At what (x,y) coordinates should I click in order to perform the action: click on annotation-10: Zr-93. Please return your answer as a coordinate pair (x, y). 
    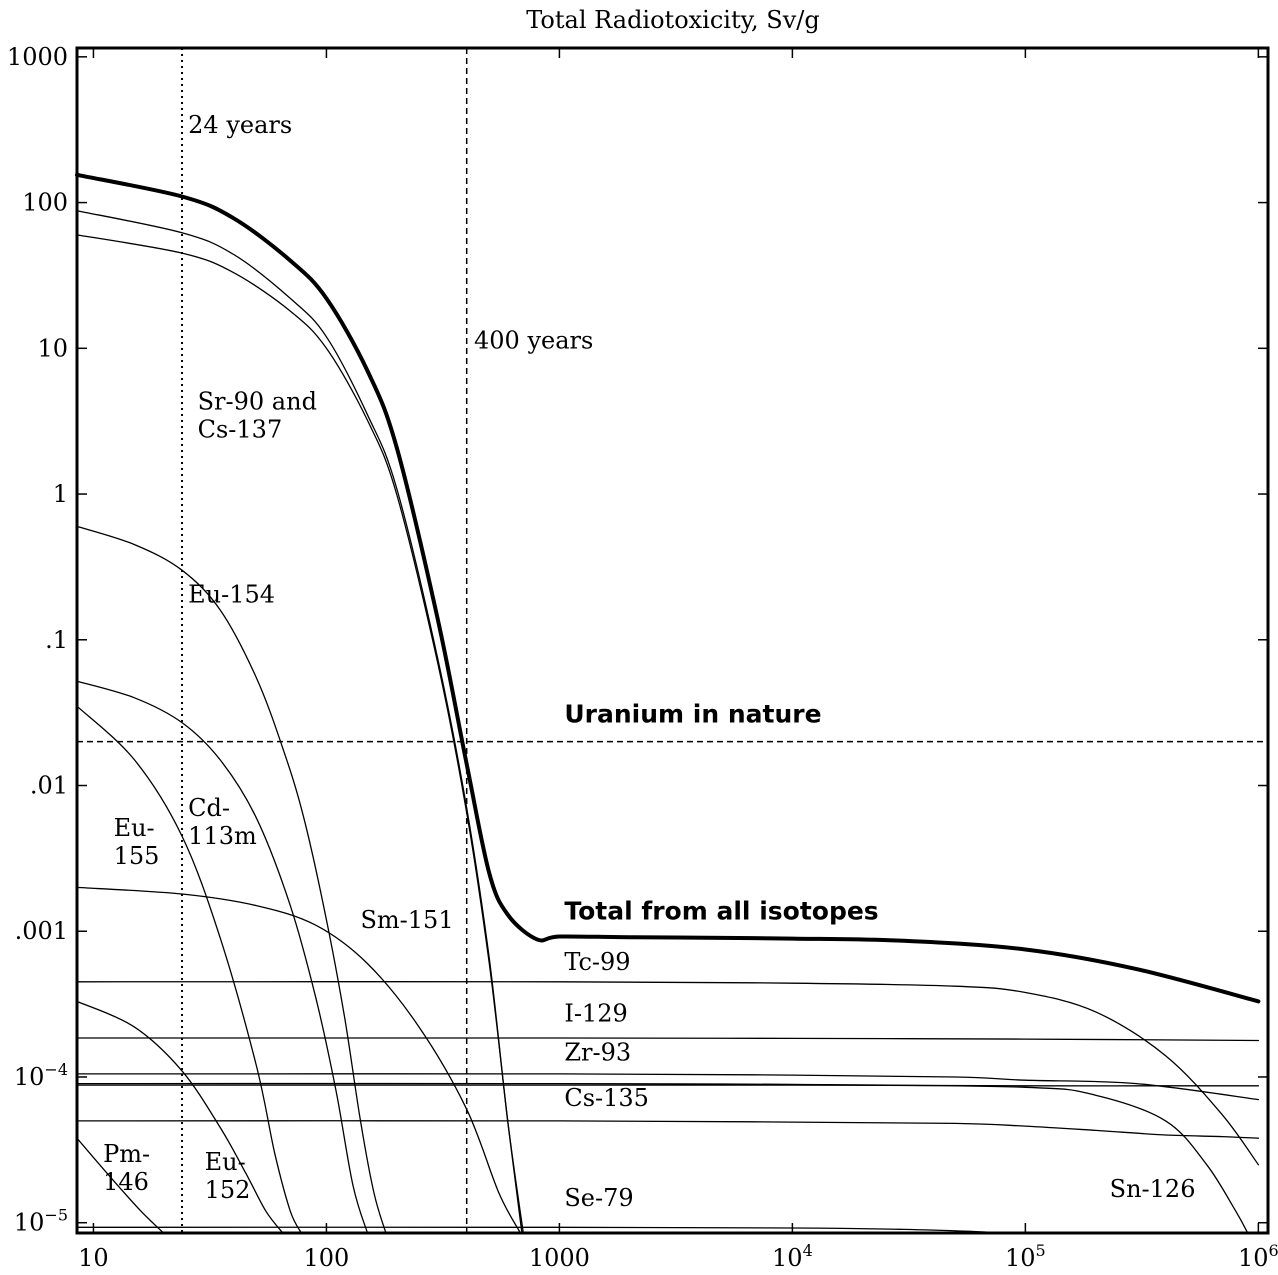
    Looking at the image, I should click on (597, 1052).